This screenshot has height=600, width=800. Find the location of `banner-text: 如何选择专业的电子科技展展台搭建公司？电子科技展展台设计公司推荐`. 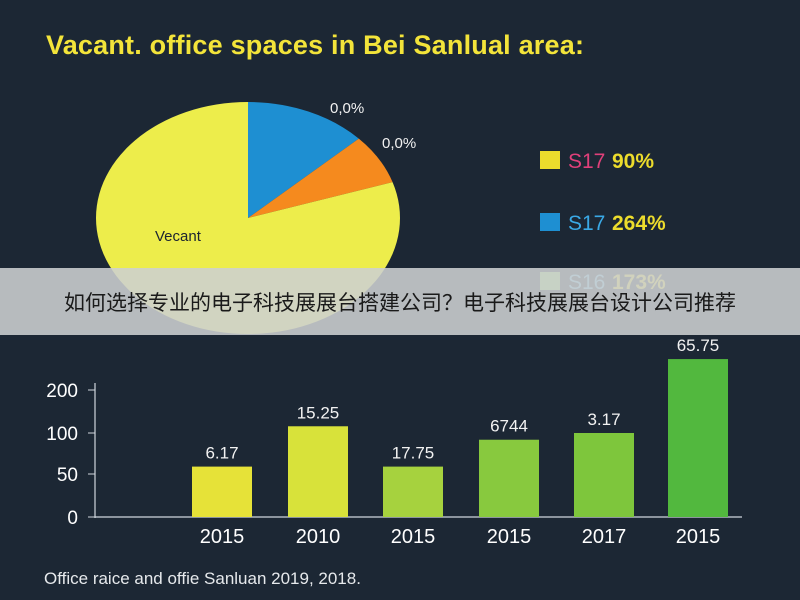

banner-text: 如何选择专业的电子科技展展台搭建公司？电子科技展展台设计公司推荐 is located at coordinates (400, 302).